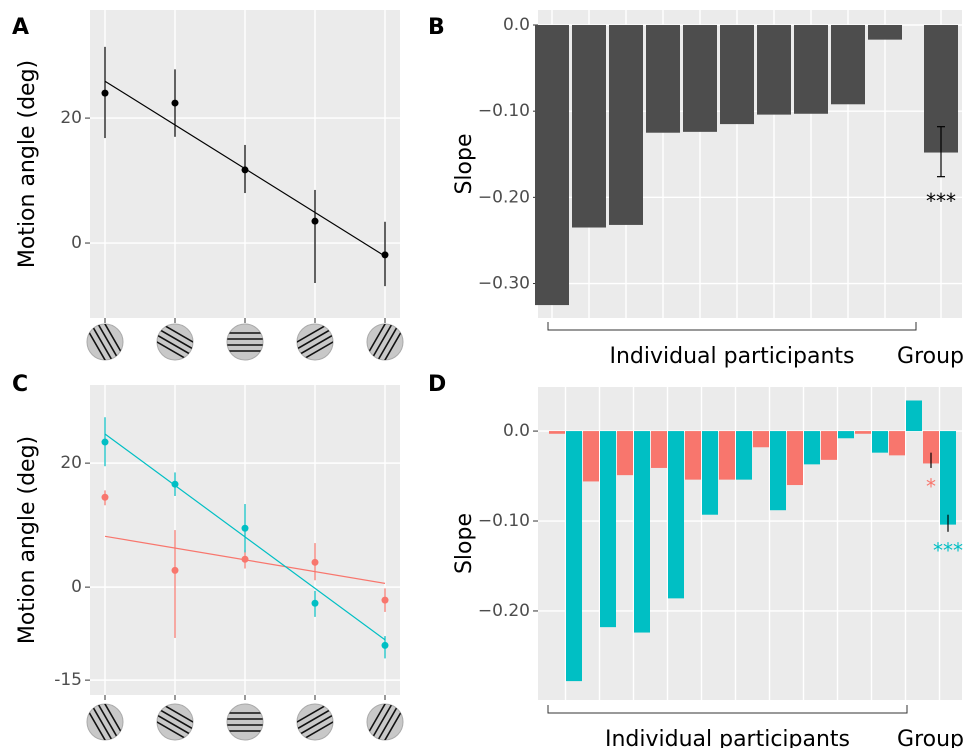 The height and width of the screenshot is (748, 965). I want to click on panel-label: A, so click(20, 27).